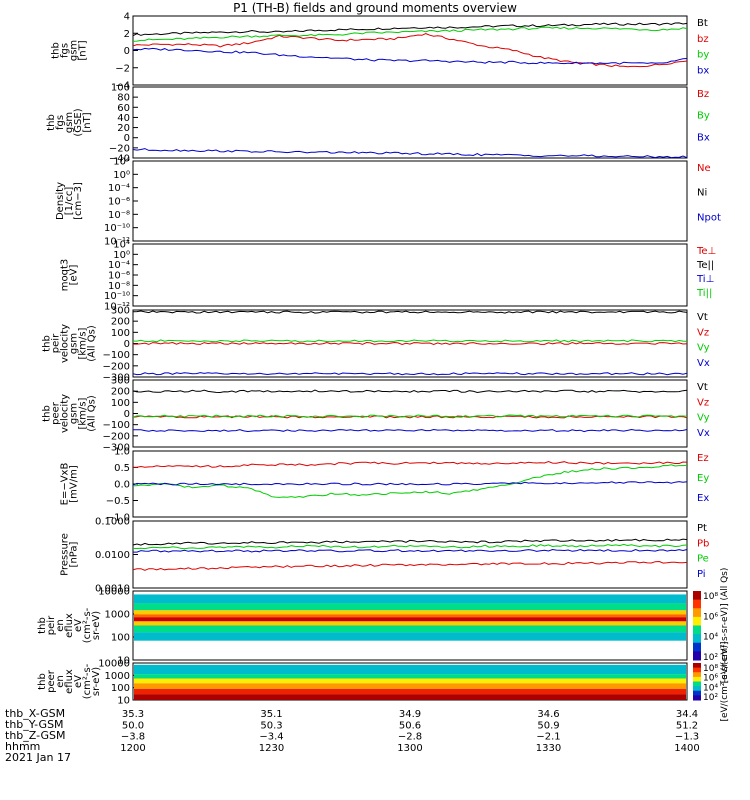 The image size is (750, 800). Describe the element at coordinates (69, 201) in the screenshot. I see `ylabel-2-1: [1/cc]` at that location.